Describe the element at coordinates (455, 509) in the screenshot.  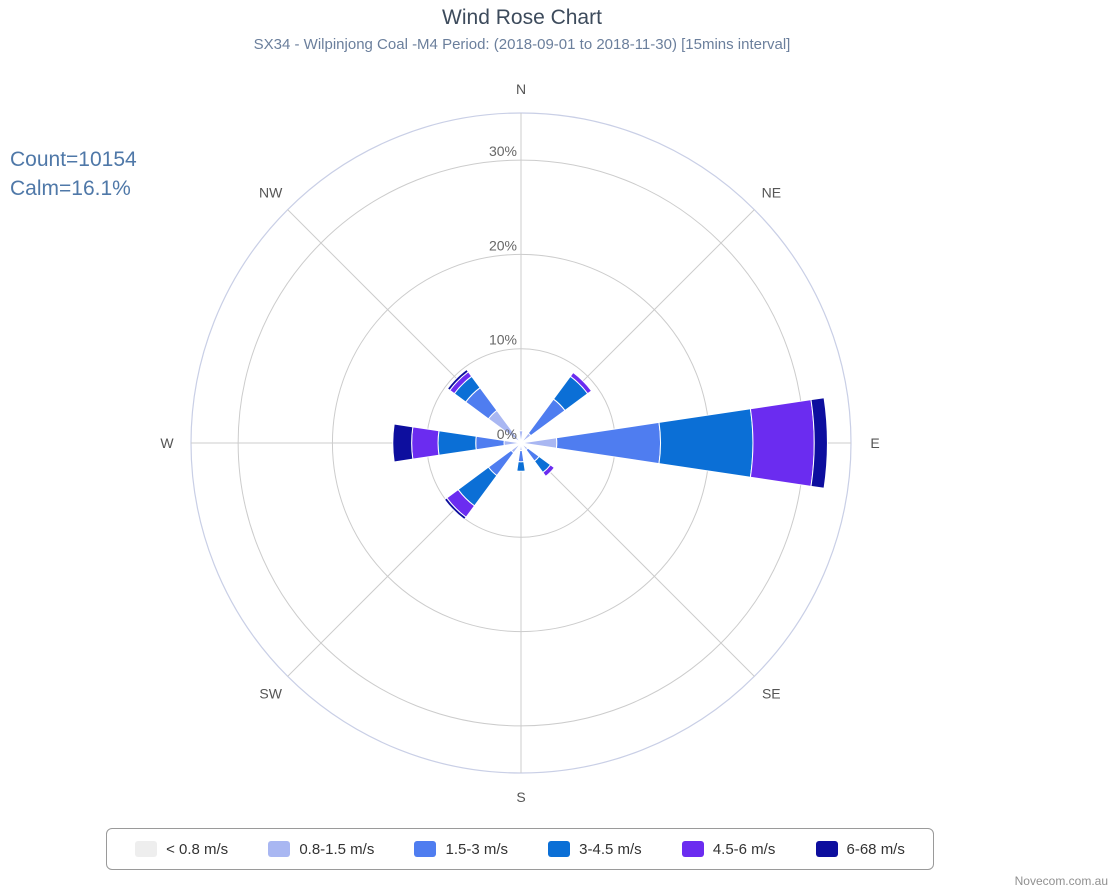
I see `rose-segment-sw` at that location.